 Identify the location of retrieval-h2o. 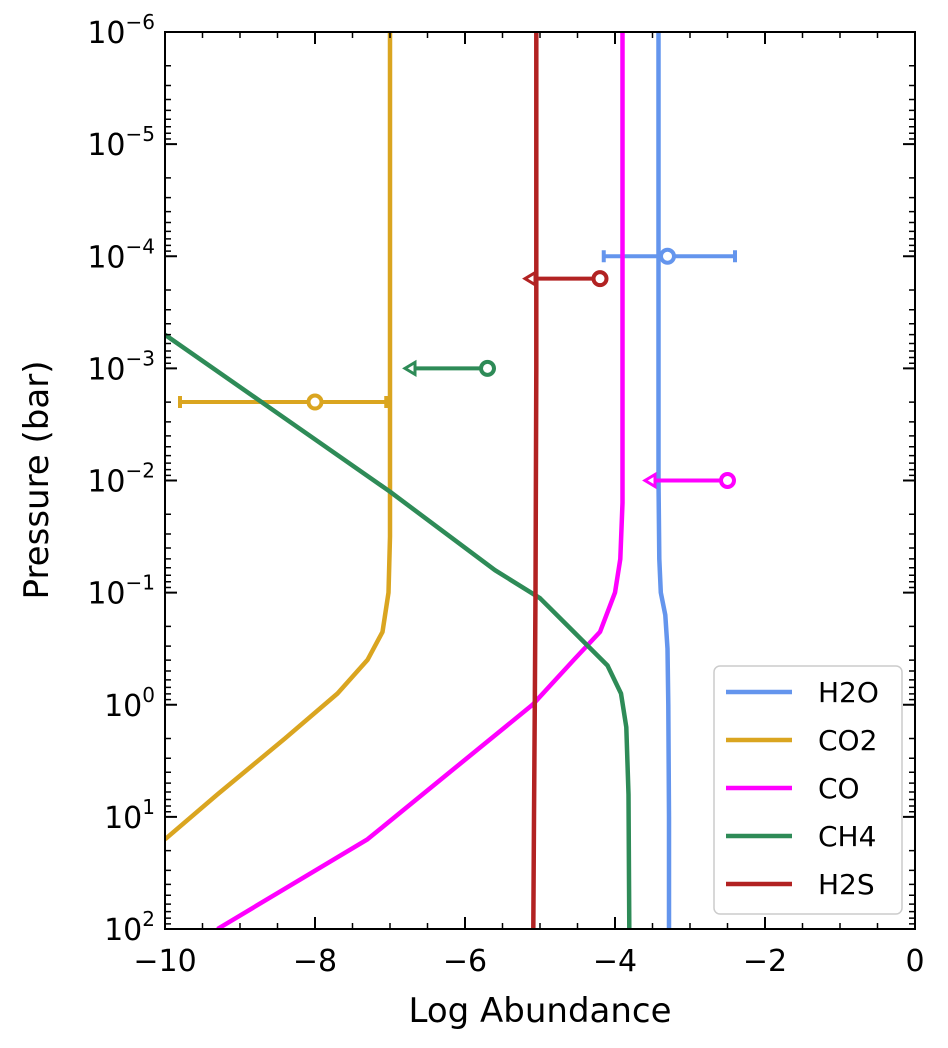
(669, 256).